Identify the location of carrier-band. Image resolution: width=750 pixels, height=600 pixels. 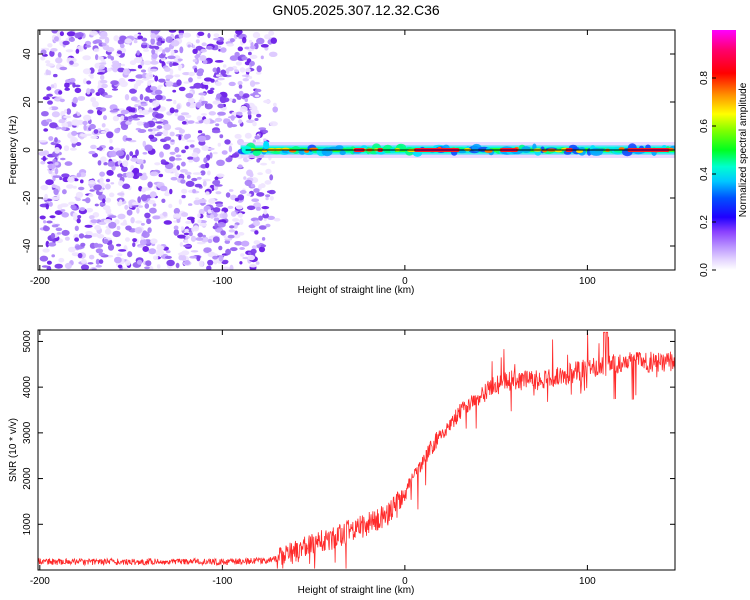
(456, 149).